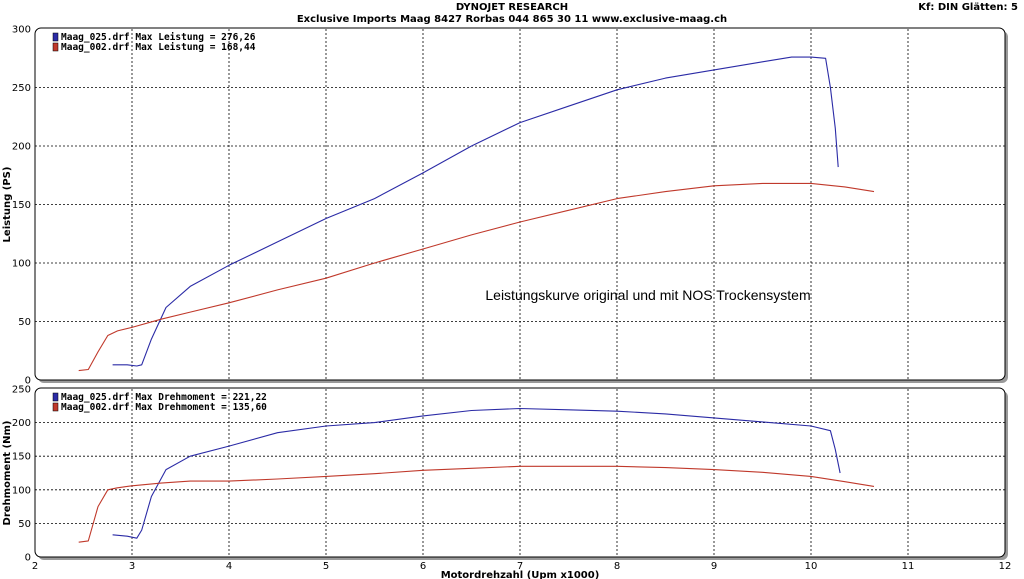 The width and height of the screenshot is (1024, 579). Describe the element at coordinates (1005, 566) in the screenshot. I see `x-tick-label: 12` at that location.